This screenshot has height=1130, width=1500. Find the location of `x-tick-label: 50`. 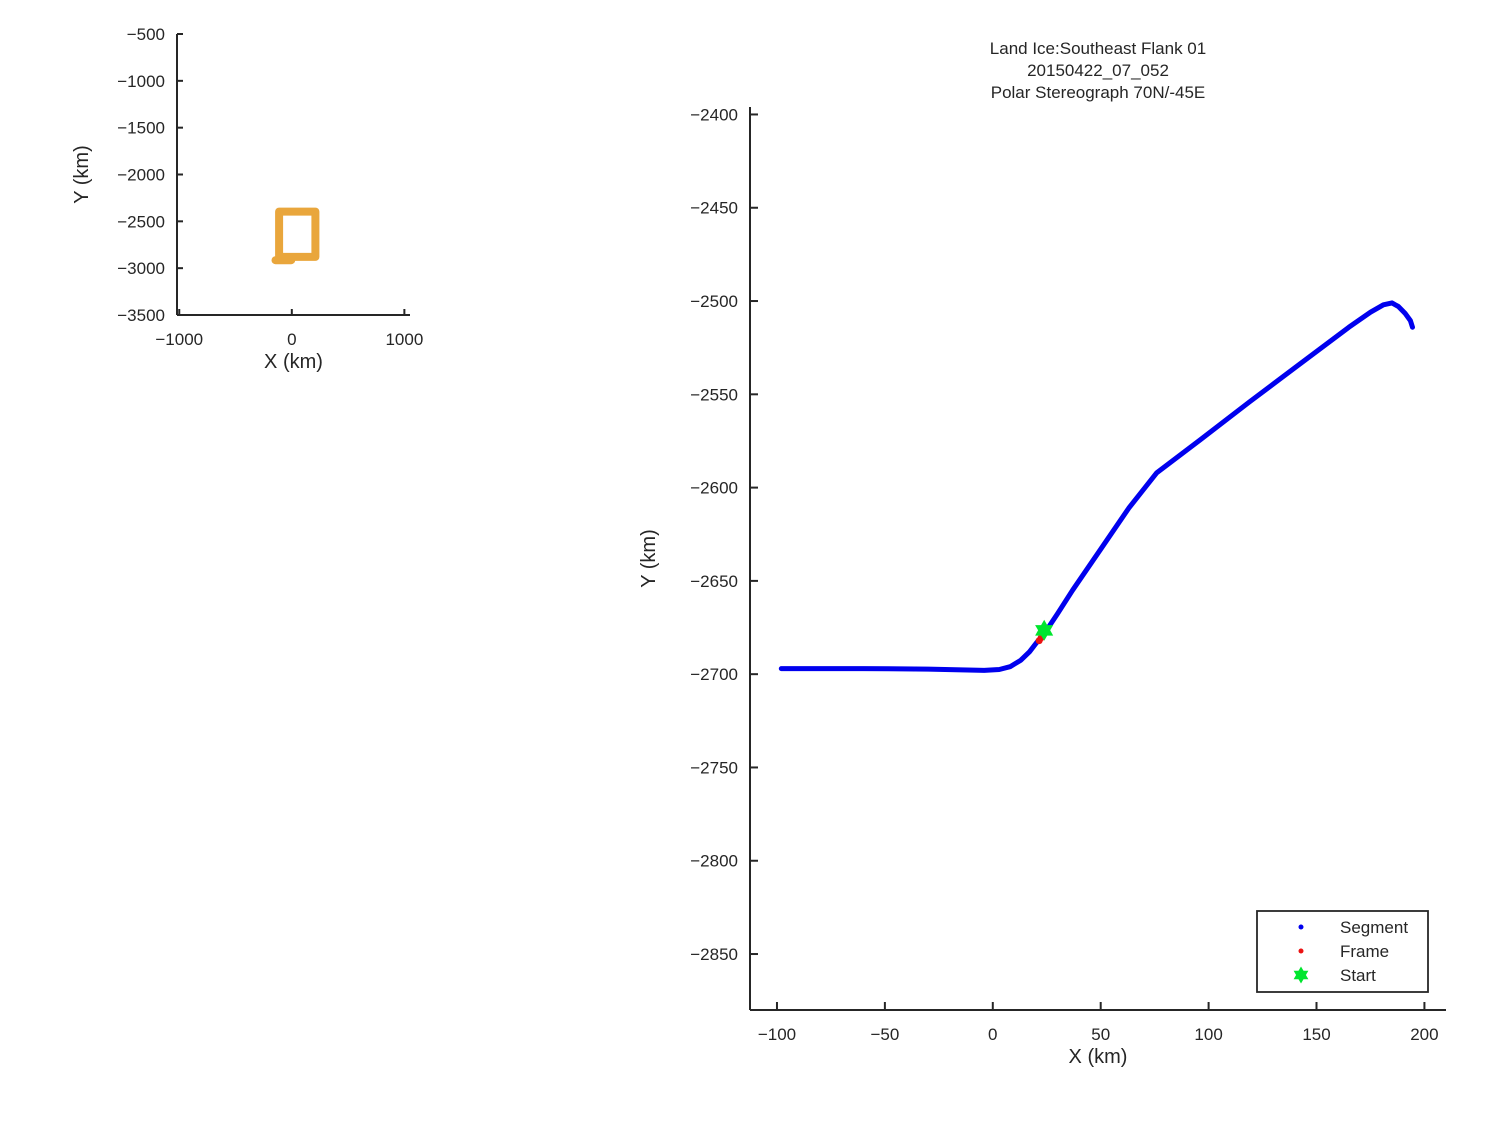

x-tick-label: 50 is located at coordinates (1100, 1034).